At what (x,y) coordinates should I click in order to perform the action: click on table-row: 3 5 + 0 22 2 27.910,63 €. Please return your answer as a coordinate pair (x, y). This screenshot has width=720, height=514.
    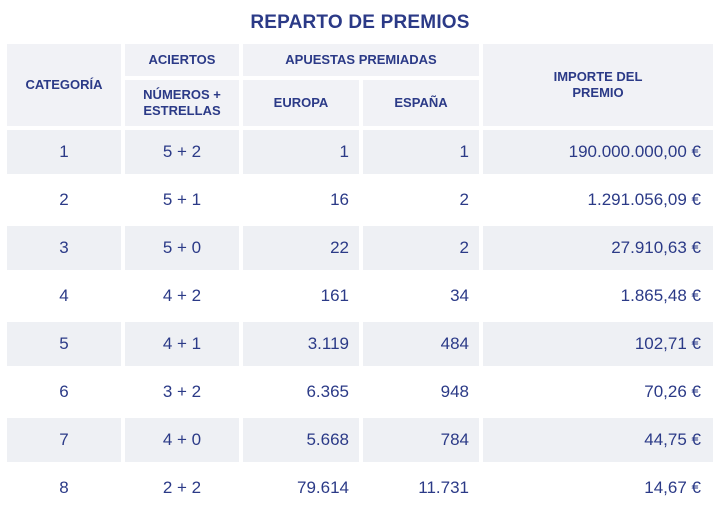
    Looking at the image, I should click on (360, 250).